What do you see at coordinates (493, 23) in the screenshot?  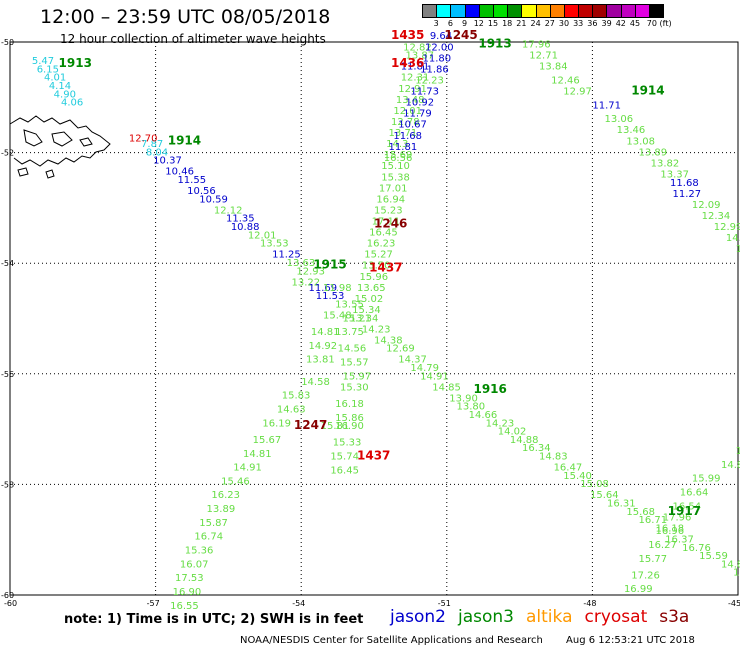 I see `color-scale-label: 15` at bounding box center [493, 23].